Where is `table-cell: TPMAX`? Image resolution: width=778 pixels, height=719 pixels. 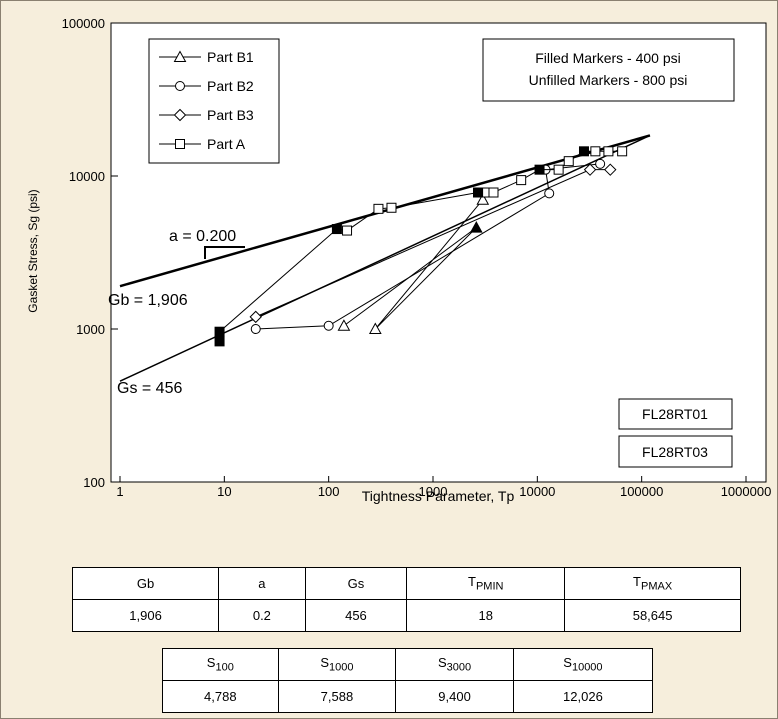 table-cell: TPMAX is located at coordinates (652, 583).